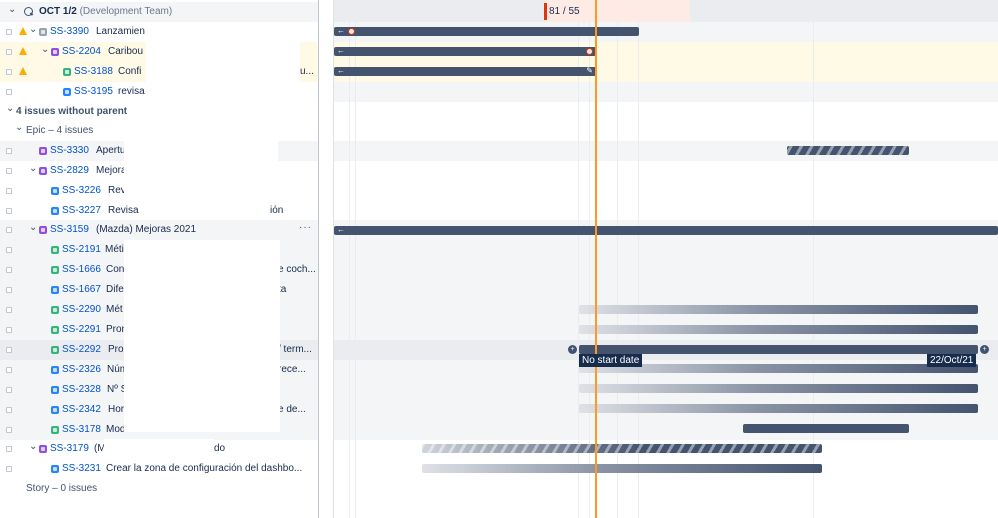 Image resolution: width=998 pixels, height=518 pixels. What do you see at coordinates (131, 91) in the screenshot?
I see `issue-summary: revisa` at bounding box center [131, 91].